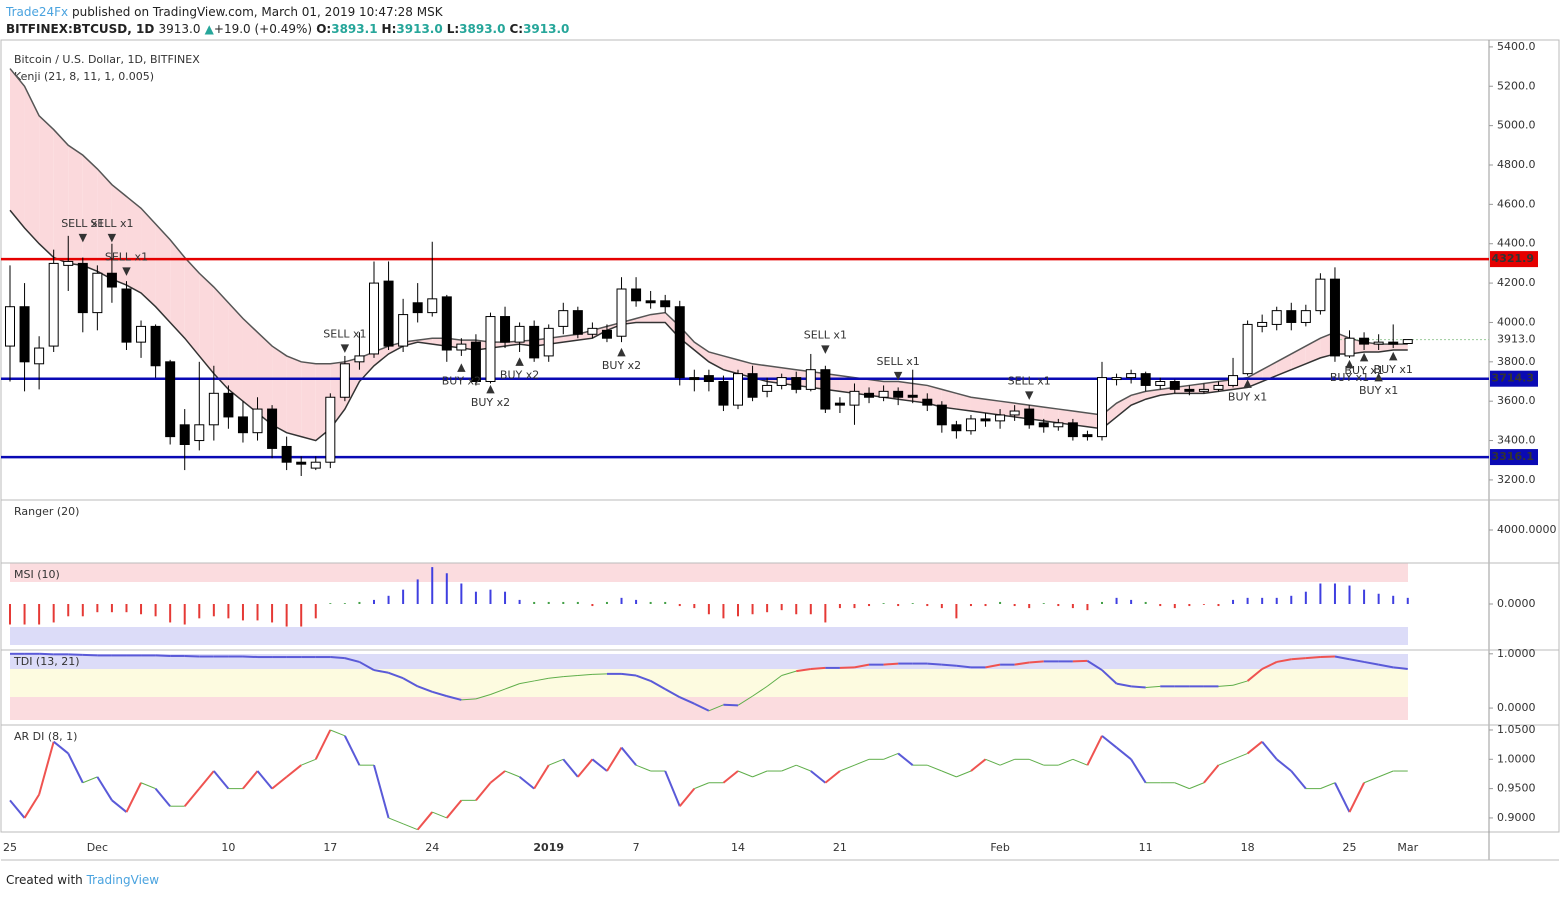 Image resolution: width=1565 pixels, height=898 pixels. I want to click on y-tick-label: 3600.0, so click(1516, 400).